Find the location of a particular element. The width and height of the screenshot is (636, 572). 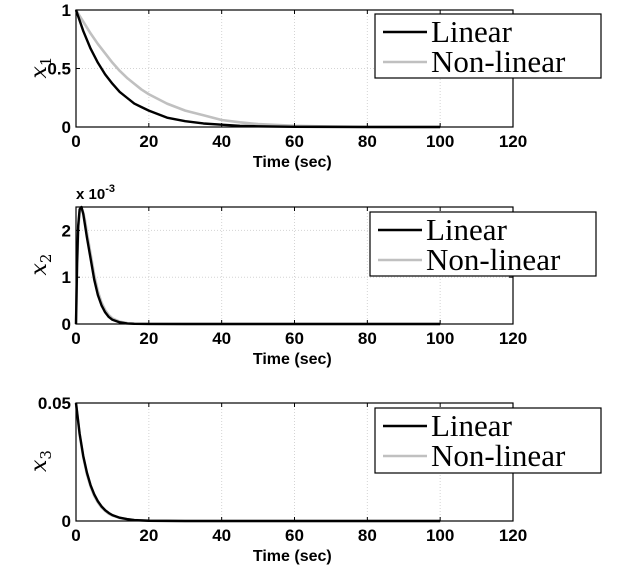

y-axis-label: x1 is located at coordinates (41, 68).